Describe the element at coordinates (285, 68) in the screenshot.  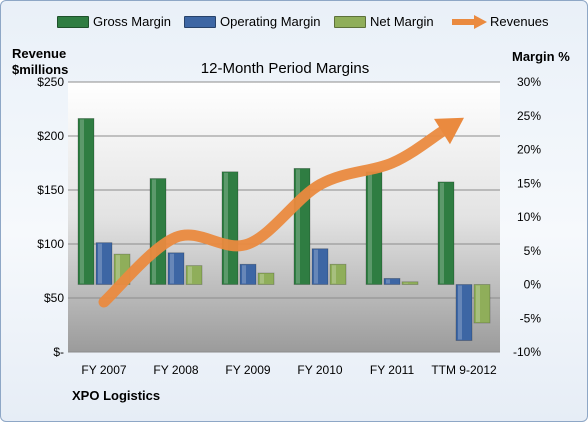
I see `chart-title: 12-Month Period Margins` at that location.